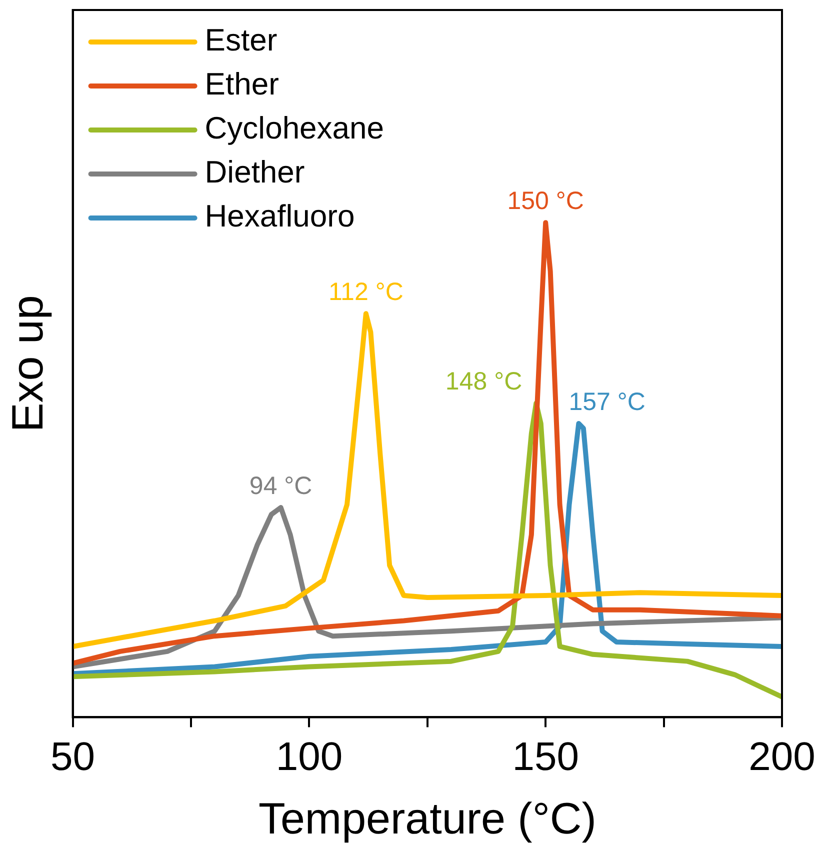 The width and height of the screenshot is (834, 852). I want to click on y-axis-title: Exo up, so click(28, 363).